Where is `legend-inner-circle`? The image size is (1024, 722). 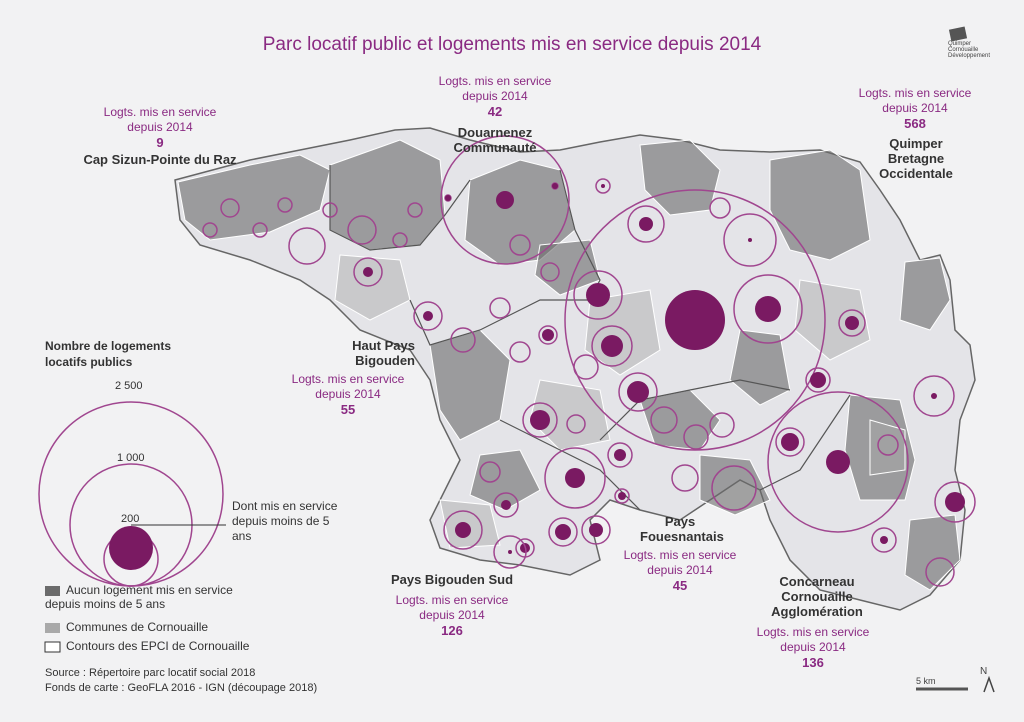
legend-inner-circle is located at coordinates (131, 548).